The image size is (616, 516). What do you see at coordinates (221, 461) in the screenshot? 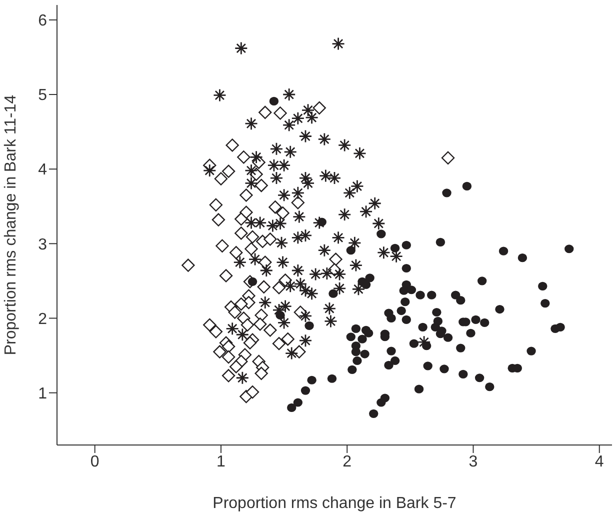
I see `x-tick-label: 1` at bounding box center [221, 461].